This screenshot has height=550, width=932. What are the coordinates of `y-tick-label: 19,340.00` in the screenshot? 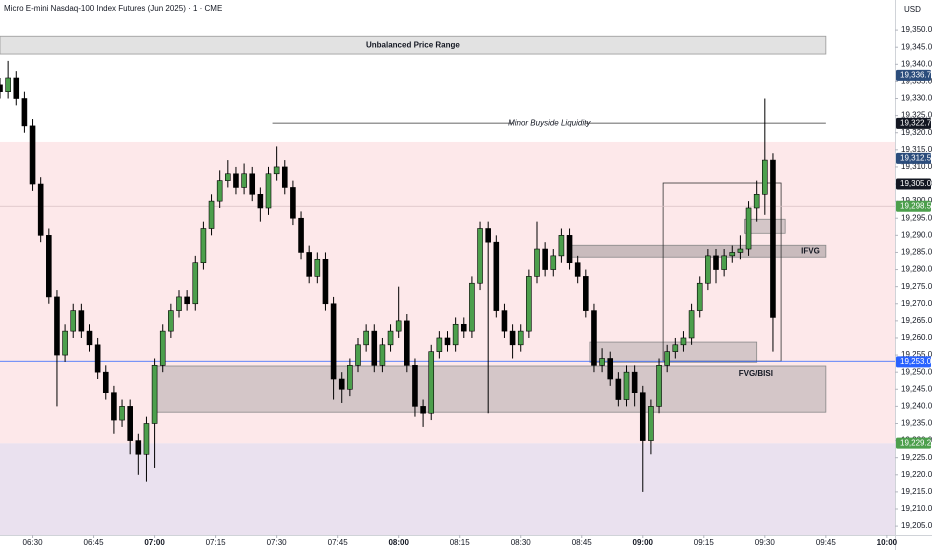 It's located at (916, 63).